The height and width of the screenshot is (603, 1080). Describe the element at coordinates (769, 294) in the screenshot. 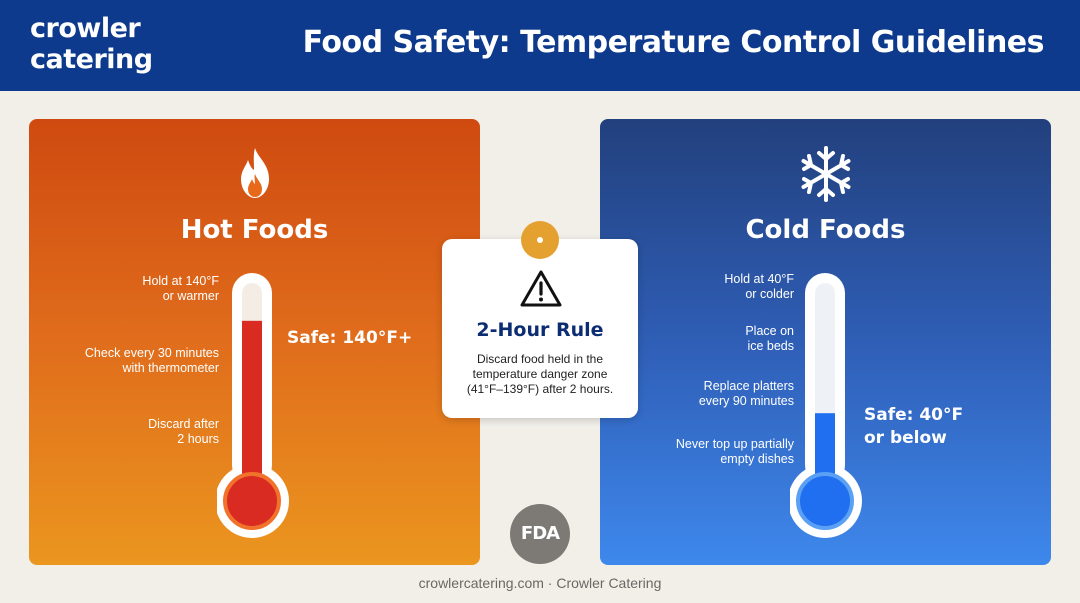

I see `note-line: or colder` at that location.